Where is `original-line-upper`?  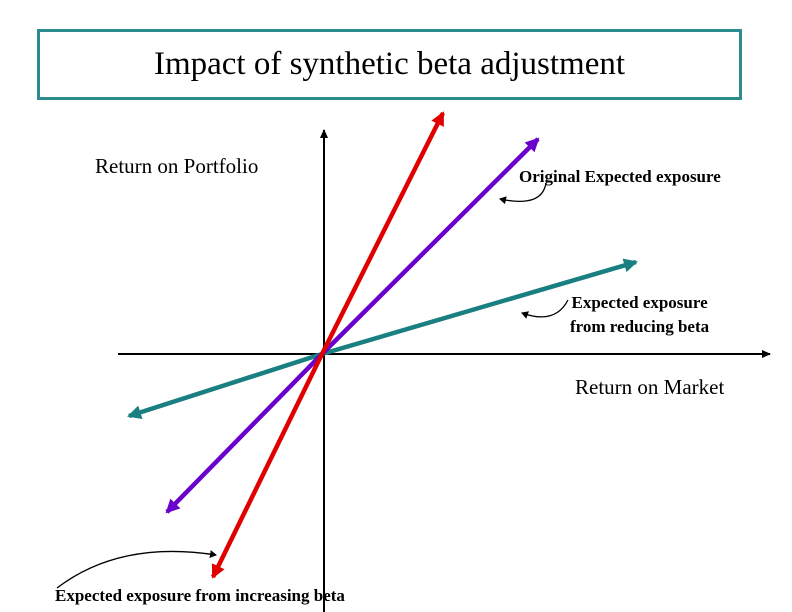
original-line-upper is located at coordinates (430, 246).